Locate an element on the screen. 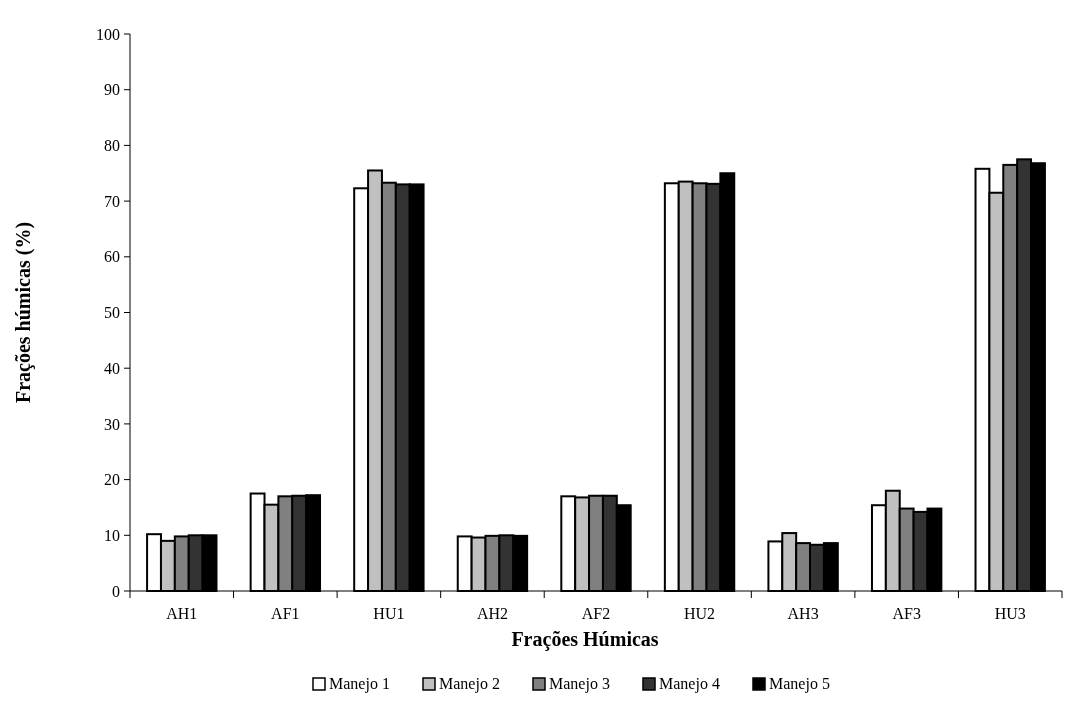 This screenshot has width=1066, height=726. y-tick-label: 80 is located at coordinates (112, 145).